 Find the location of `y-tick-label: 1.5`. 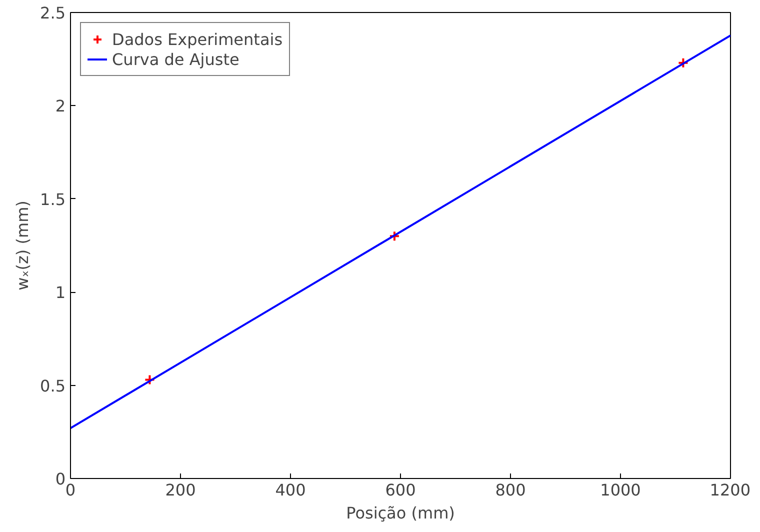

y-tick-label: 1.5 is located at coordinates (53, 199).